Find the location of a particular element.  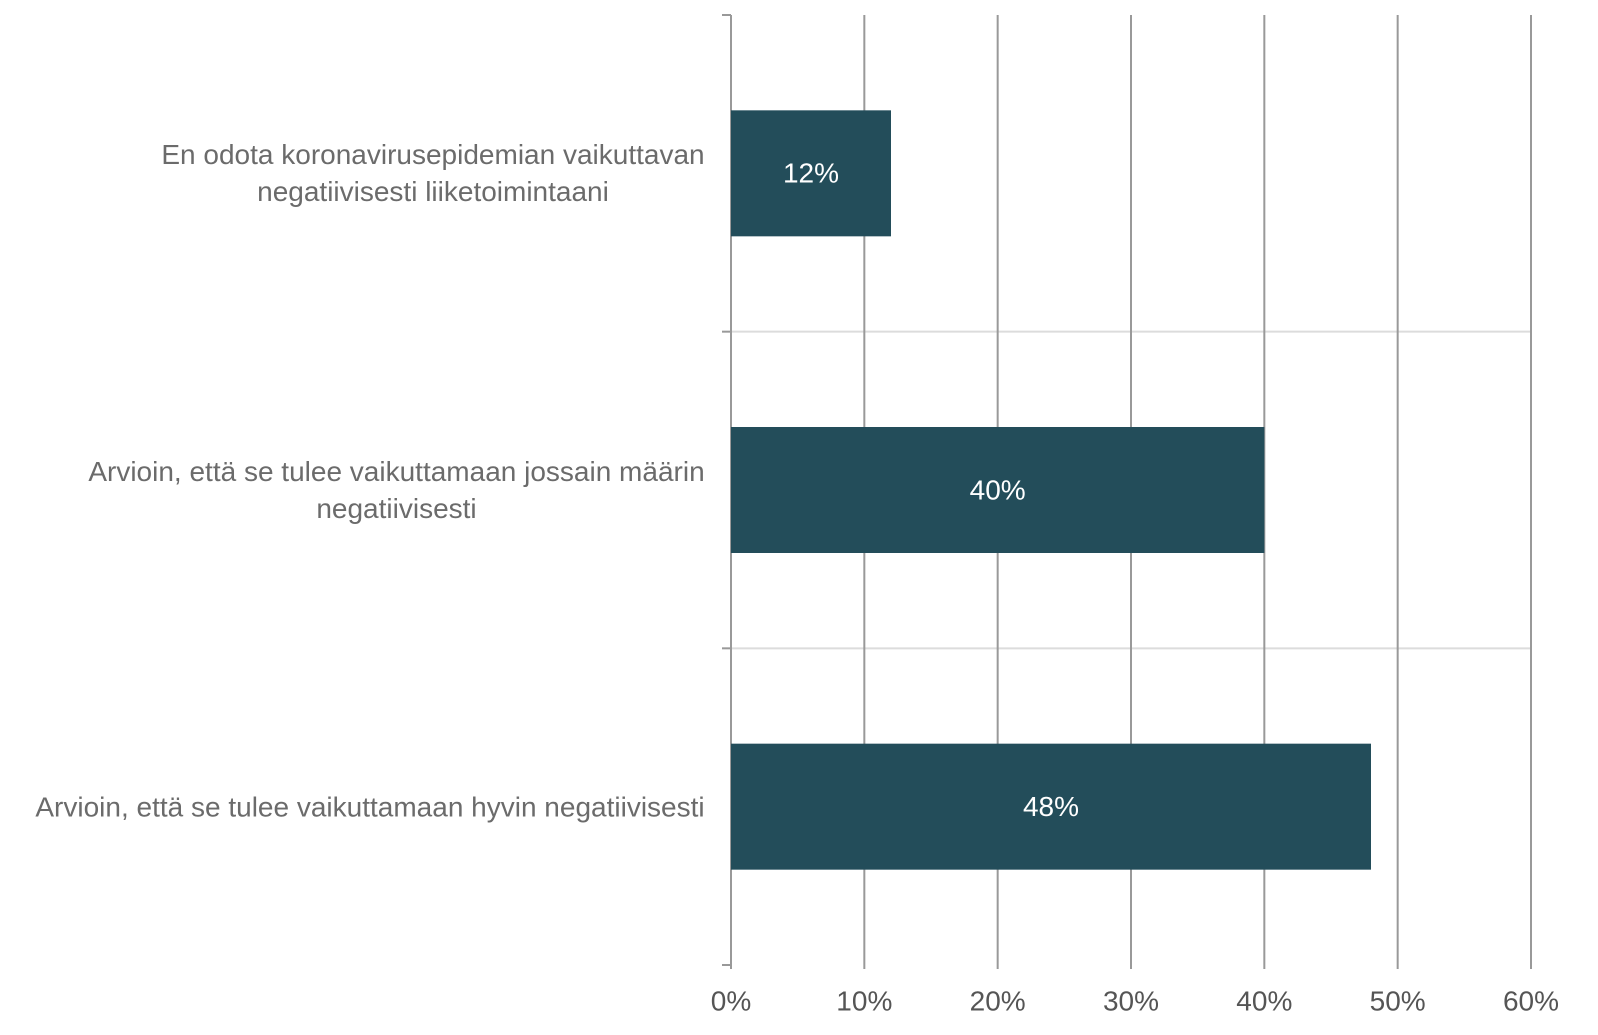

x-tick-label: 60% is located at coordinates (1531, 1000).